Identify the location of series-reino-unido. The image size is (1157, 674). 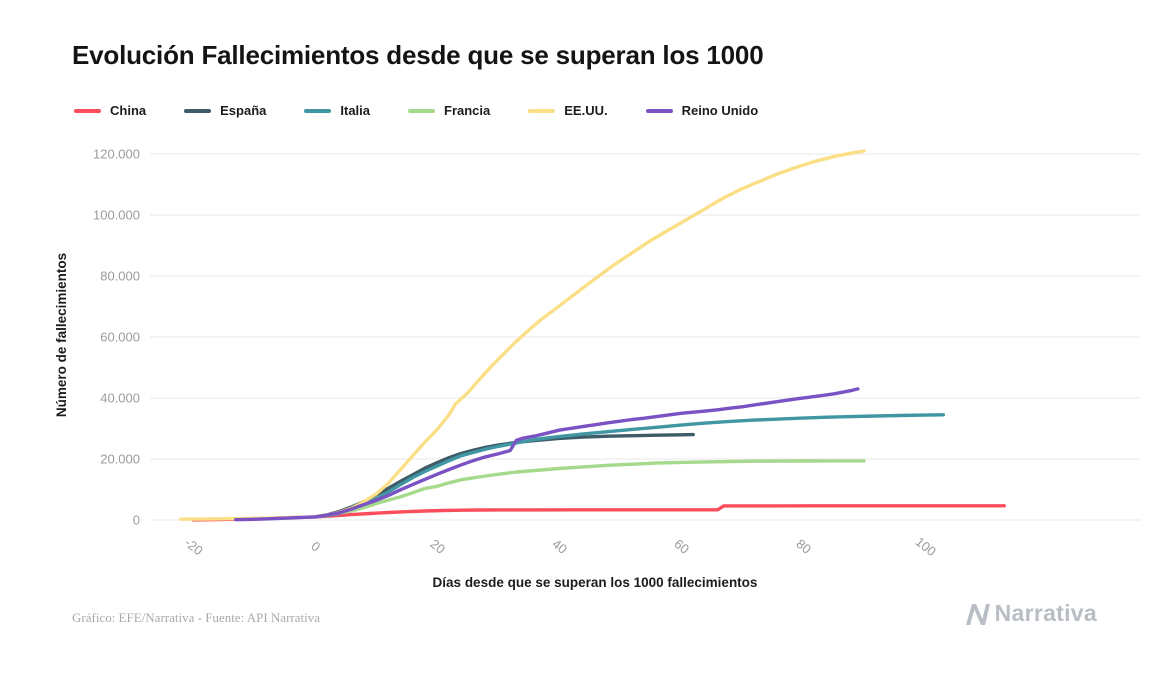
(546, 454).